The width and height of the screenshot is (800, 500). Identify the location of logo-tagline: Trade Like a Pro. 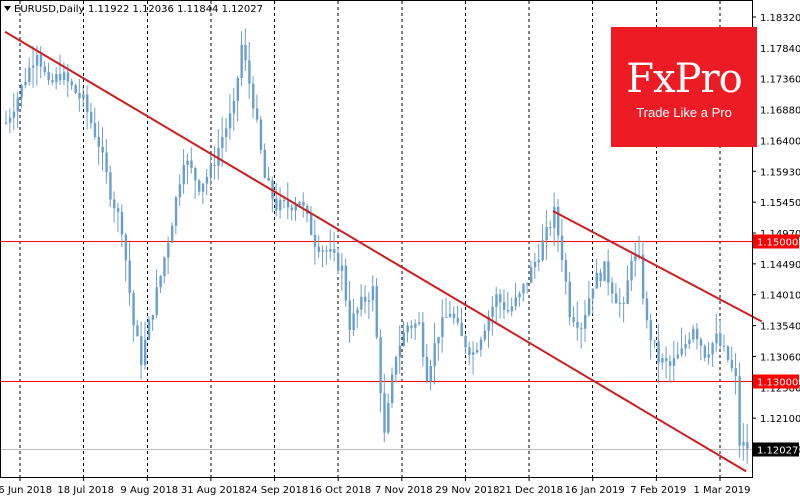
(684, 112).